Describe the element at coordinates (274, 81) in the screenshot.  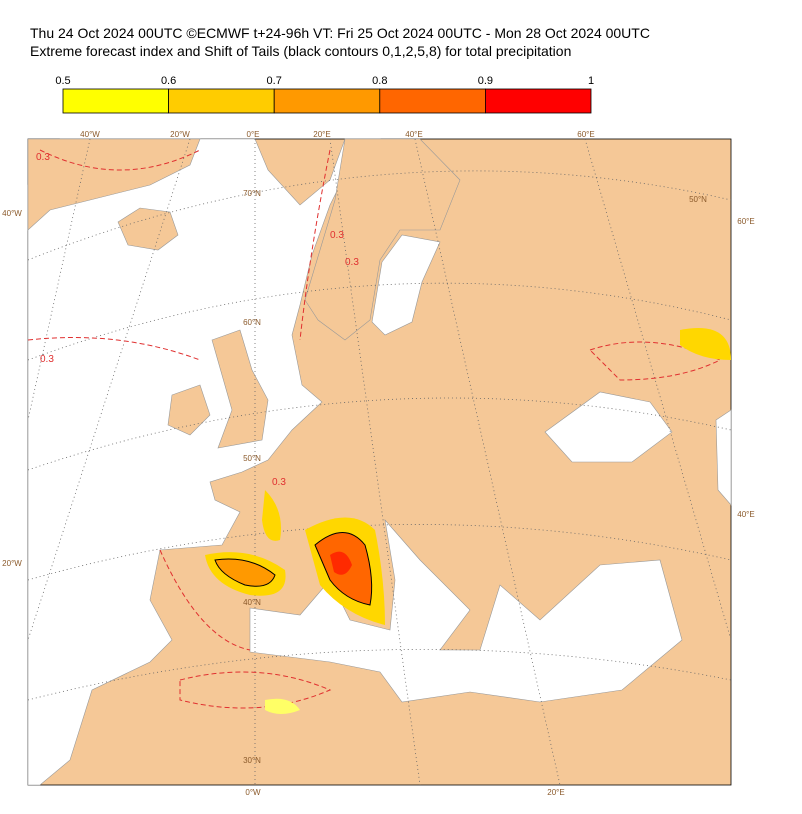
I see `colorbar-tick-label: 0.7` at that location.